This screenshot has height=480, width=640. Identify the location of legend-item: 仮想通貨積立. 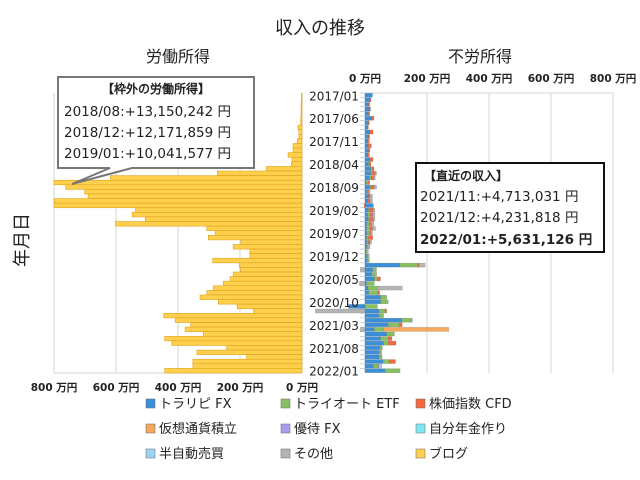
(191, 429).